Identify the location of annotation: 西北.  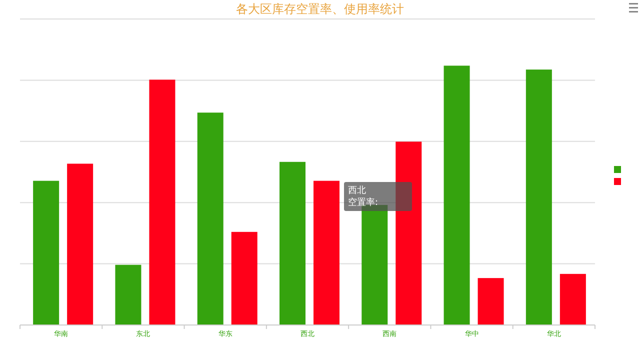
(357, 190).